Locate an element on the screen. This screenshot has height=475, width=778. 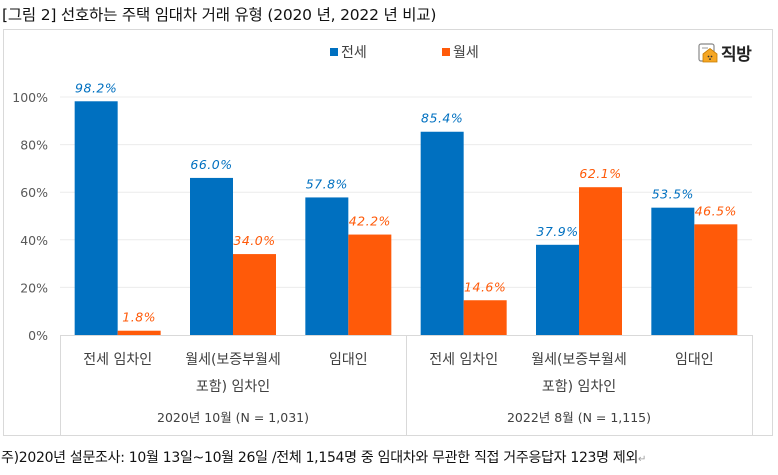
legend-swatch-jeonse is located at coordinates (334, 52).